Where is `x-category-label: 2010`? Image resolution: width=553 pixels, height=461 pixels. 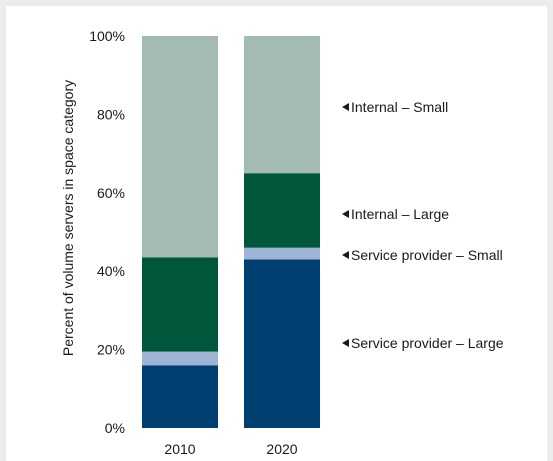
x-category-label: 2010 is located at coordinates (179, 449).